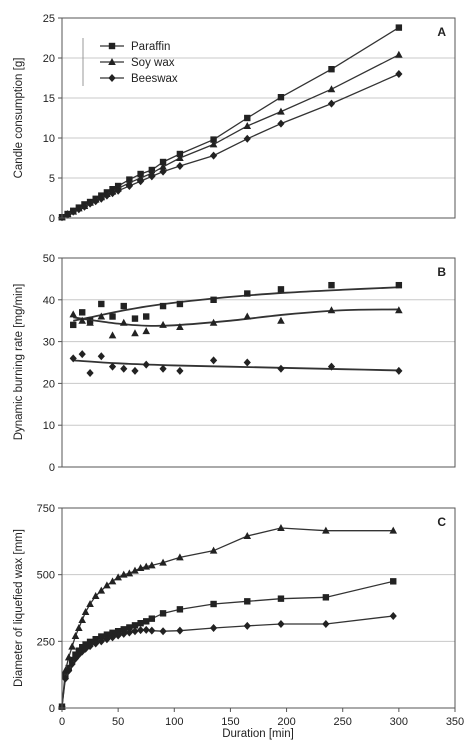 This screenshot has width=474, height=746. Describe the element at coordinates (236, 329) in the screenshot. I see `panel-b-marks` at that location.